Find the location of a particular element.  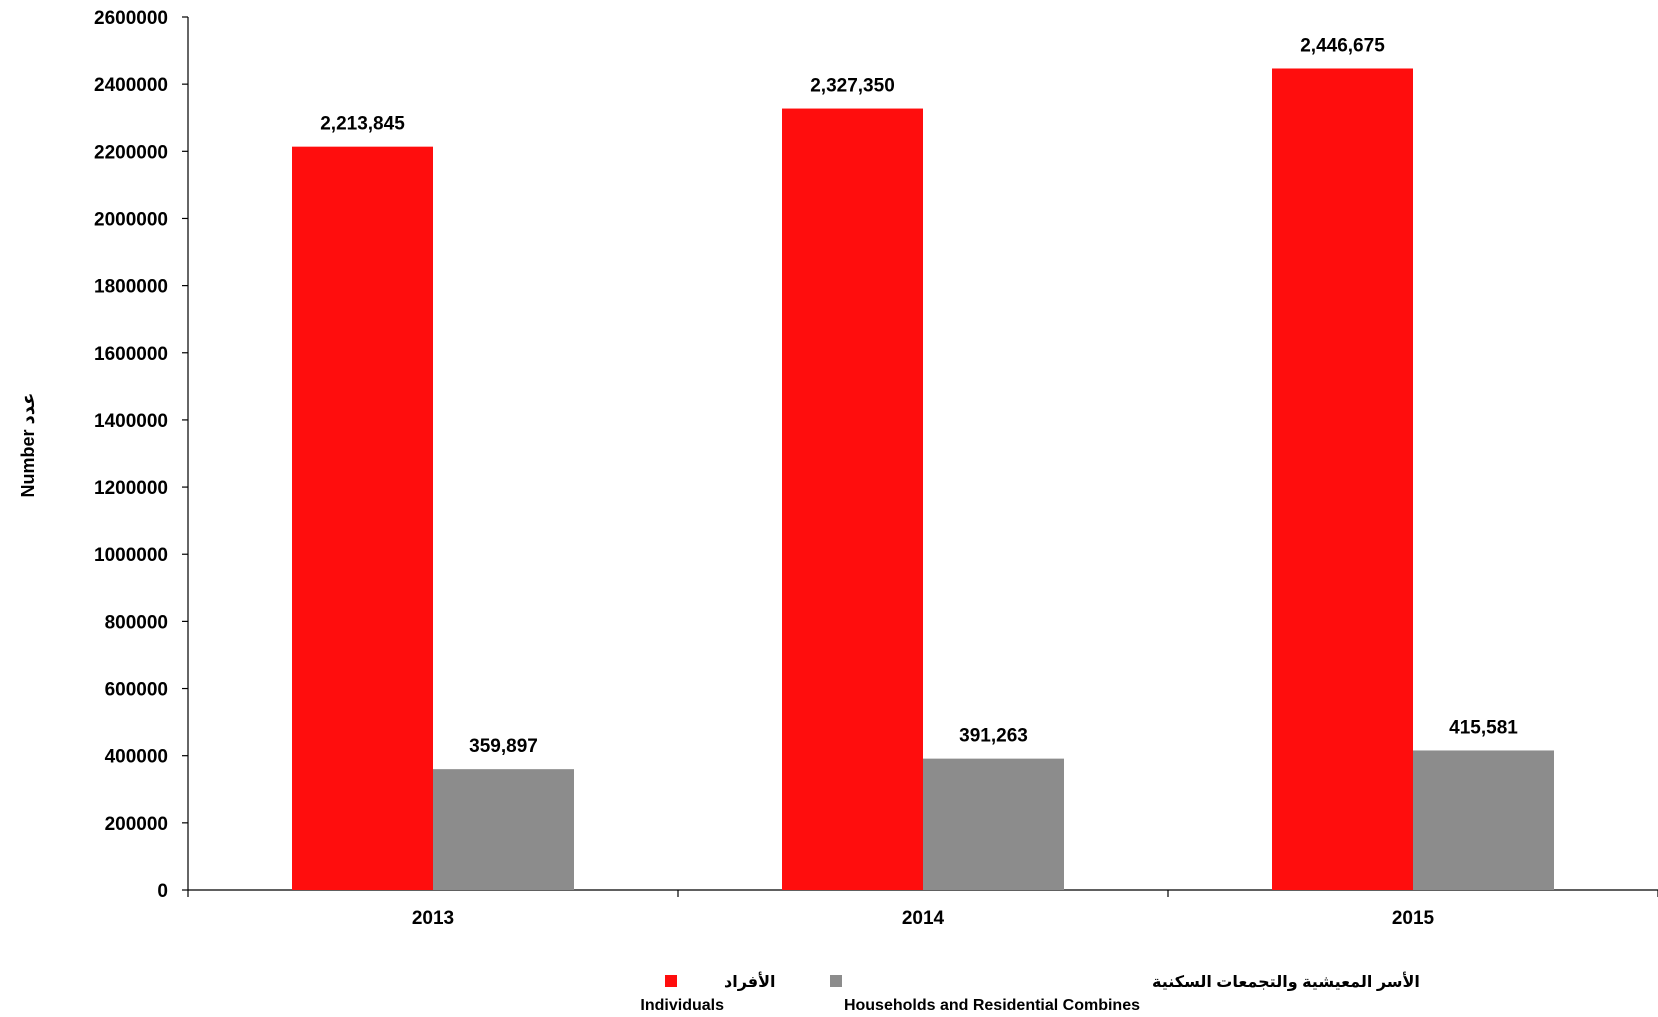

bar-households-2015 is located at coordinates (1483, 820).